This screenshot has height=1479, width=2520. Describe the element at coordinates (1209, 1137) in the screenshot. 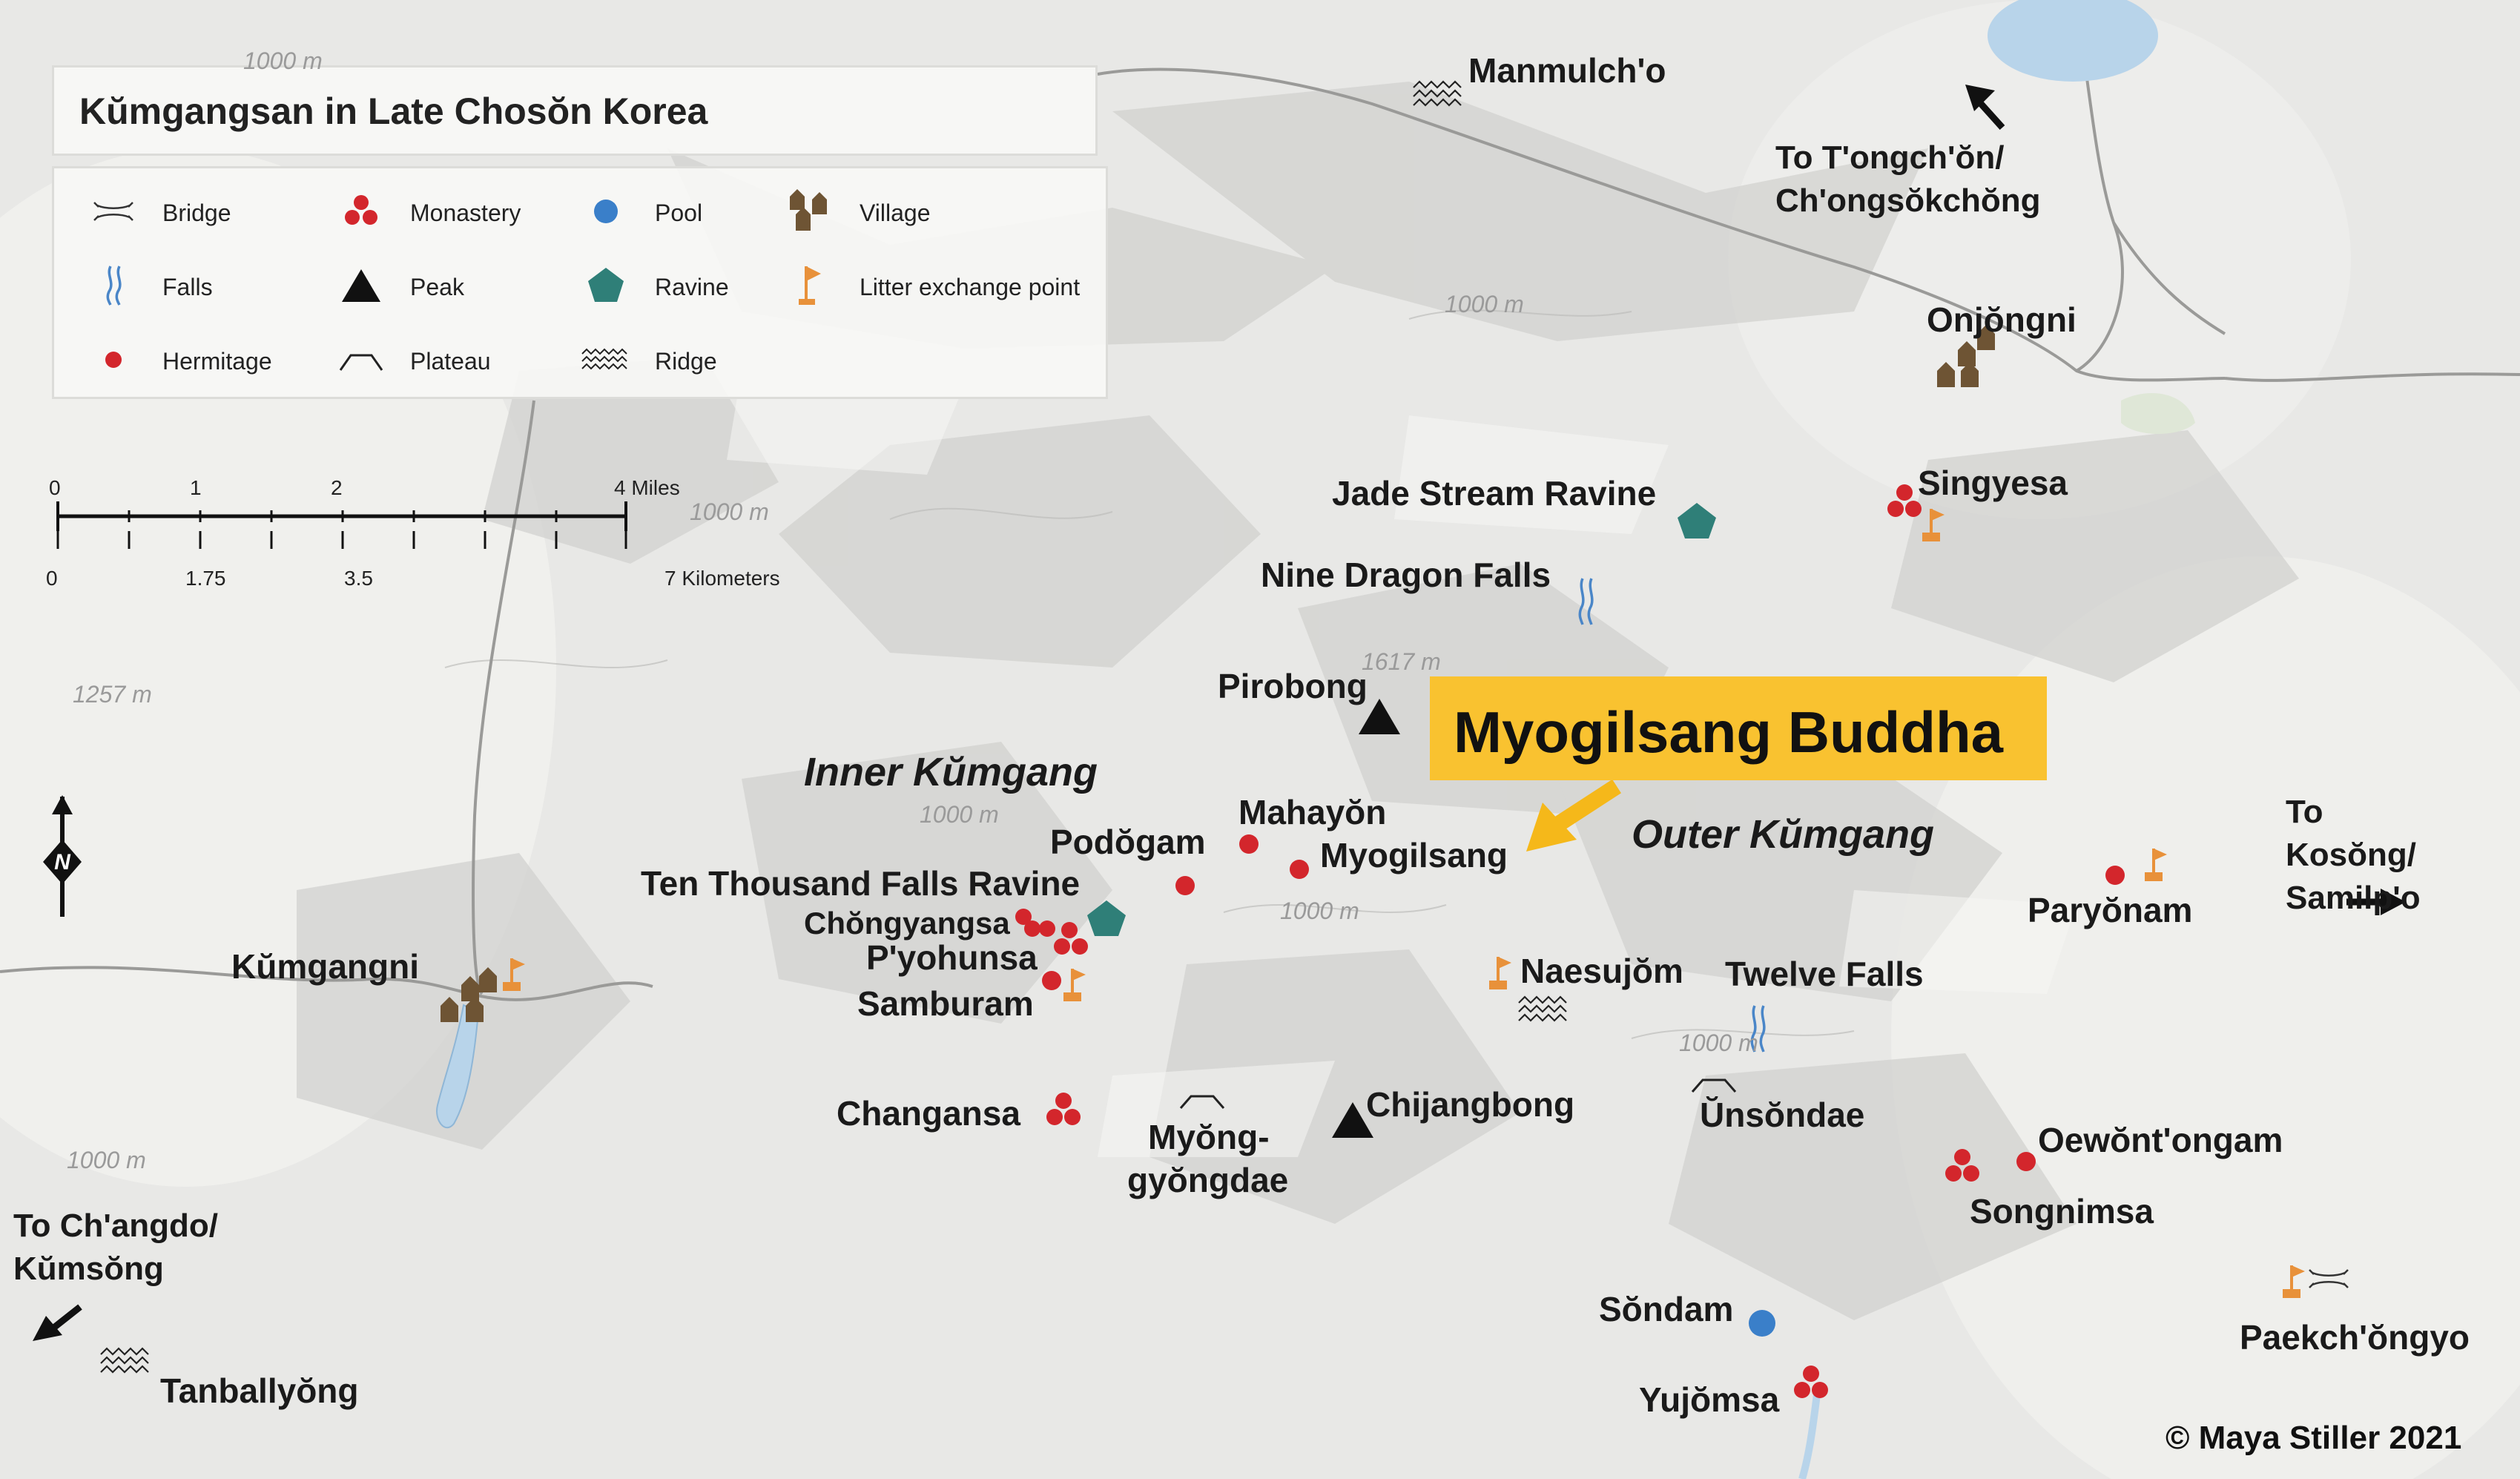

I see `place-label-myonggyongdae-line1: Myŏng-` at that location.